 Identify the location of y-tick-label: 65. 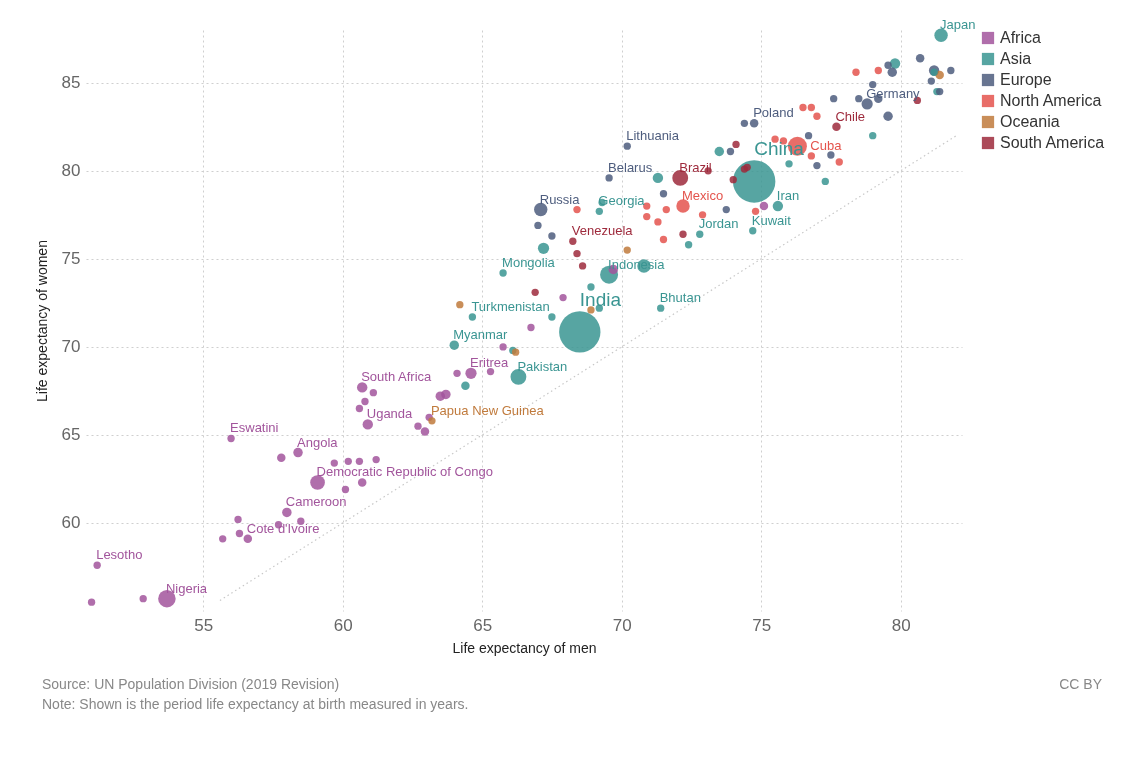
(71, 435).